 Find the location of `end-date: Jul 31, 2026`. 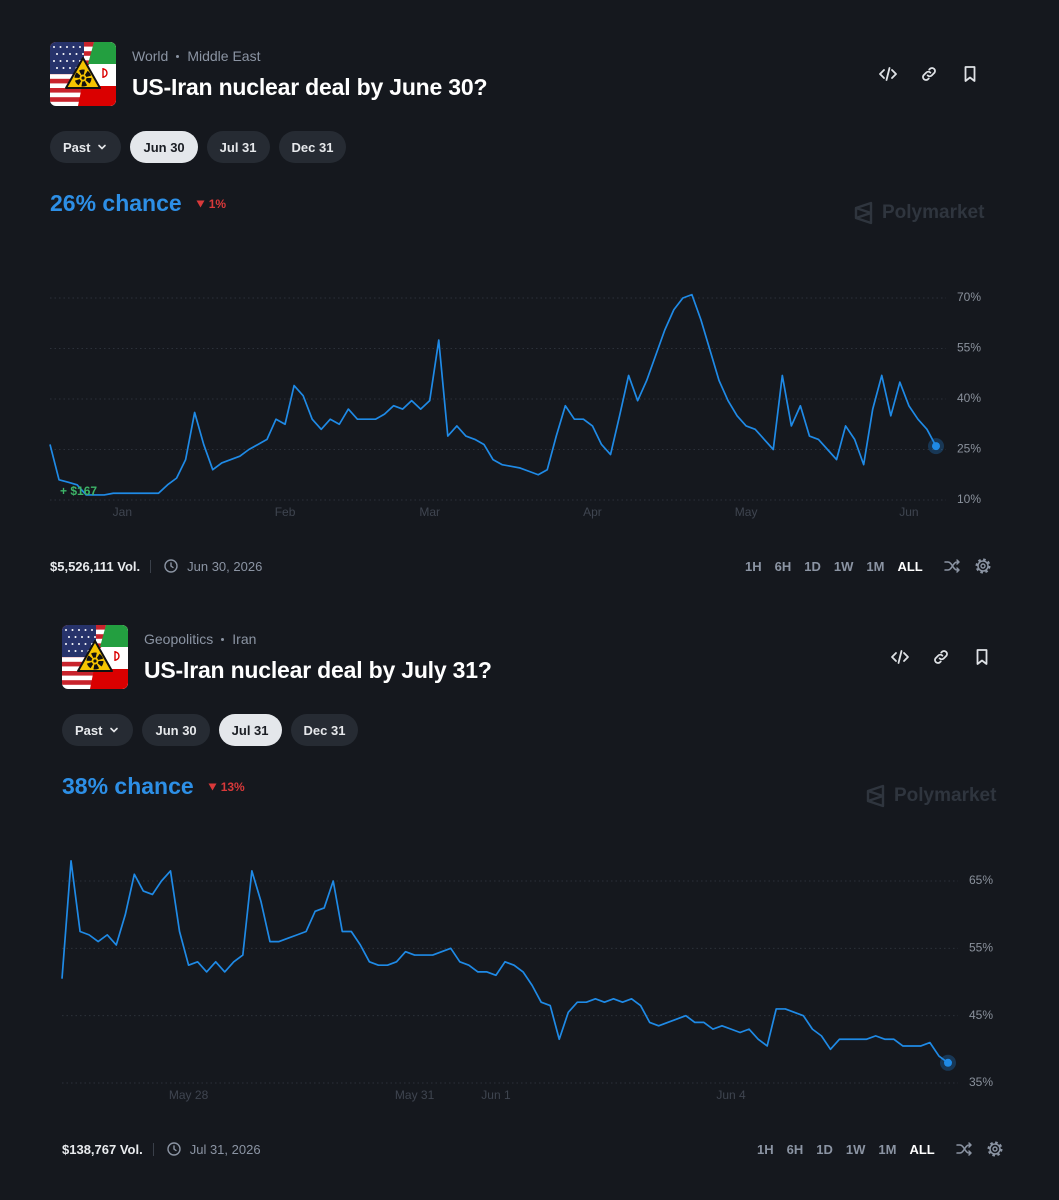

end-date: Jul 31, 2026 is located at coordinates (212, 1149).